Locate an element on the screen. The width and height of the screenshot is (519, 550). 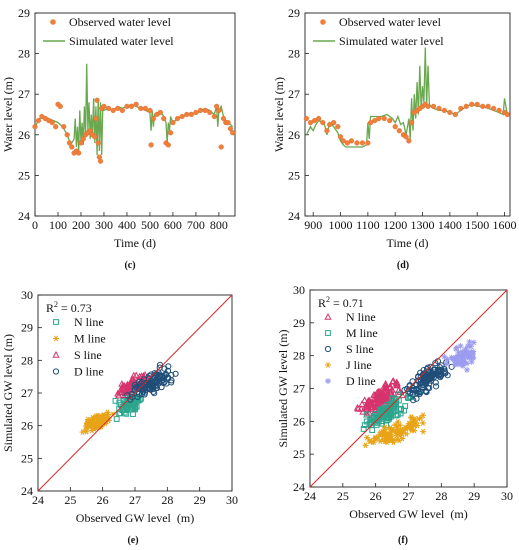
y-tick-label: 26 is located at coordinates (299, 421).